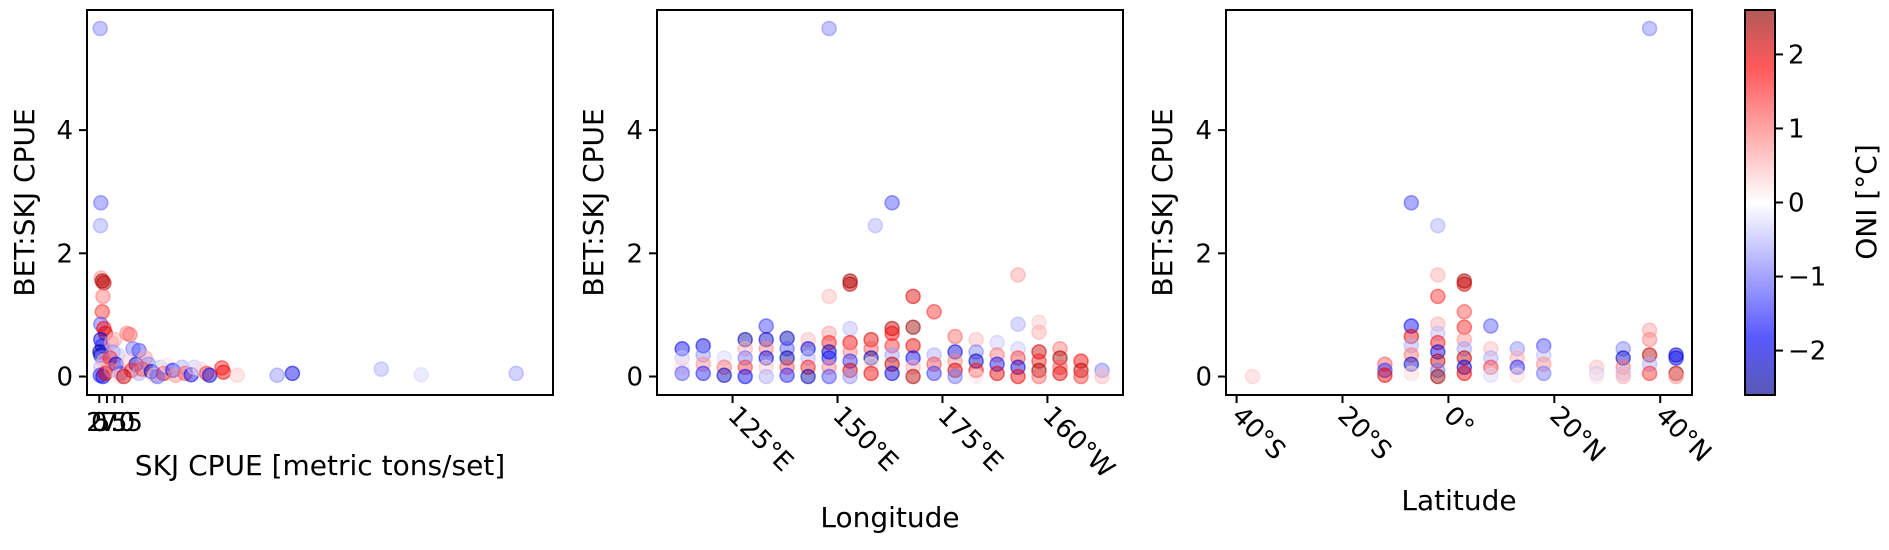 This screenshot has width=1889, height=550. I want to click on x-tick-label: 0, so click(99, 423).